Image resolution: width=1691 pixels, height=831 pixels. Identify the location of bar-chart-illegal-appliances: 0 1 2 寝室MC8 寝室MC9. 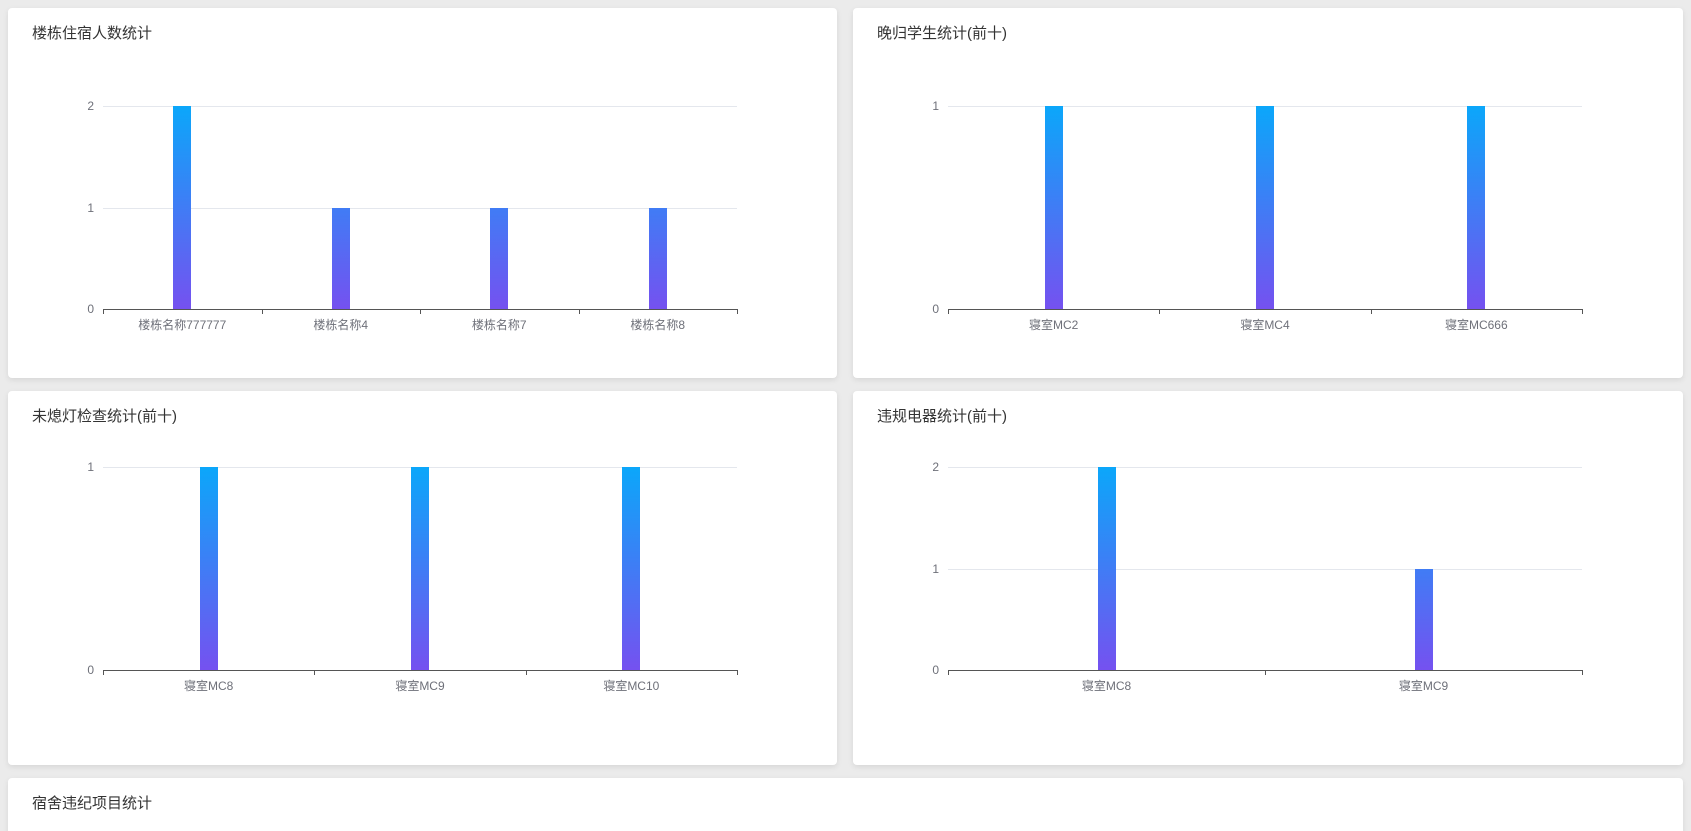
(1268, 588).